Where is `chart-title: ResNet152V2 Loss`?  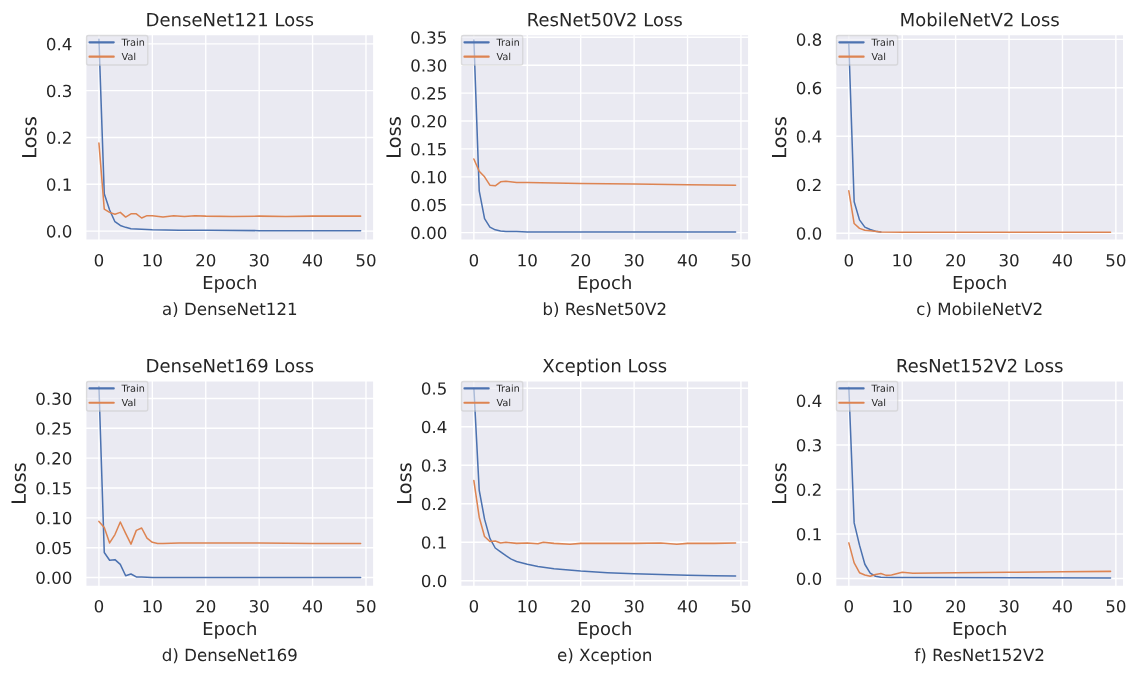
chart-title: ResNet152V2 Loss is located at coordinates (980, 365).